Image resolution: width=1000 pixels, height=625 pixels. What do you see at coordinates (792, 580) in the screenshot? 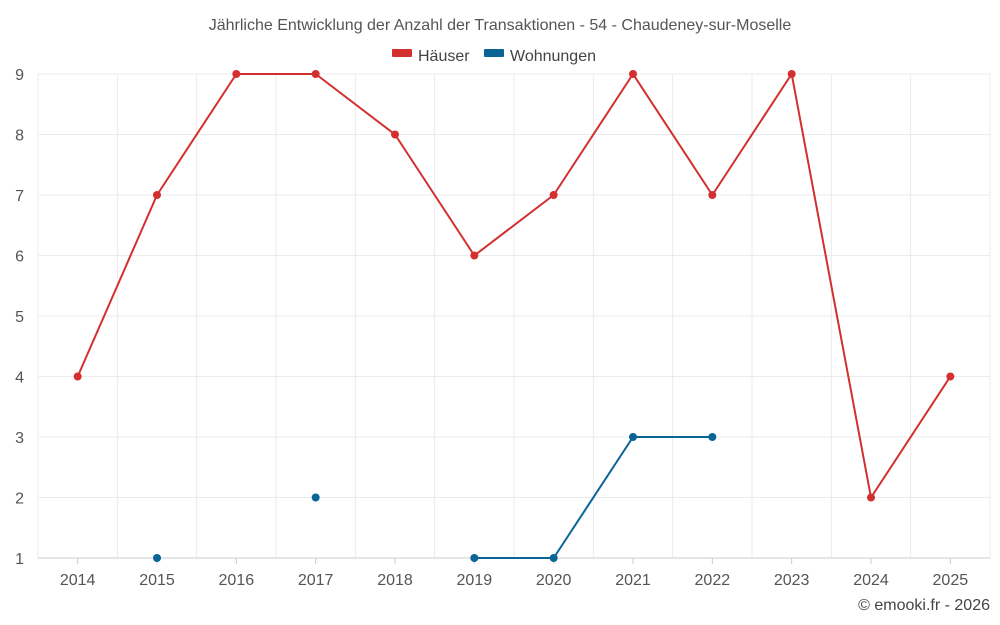
I see `x-tick-label: 2023` at bounding box center [792, 580].